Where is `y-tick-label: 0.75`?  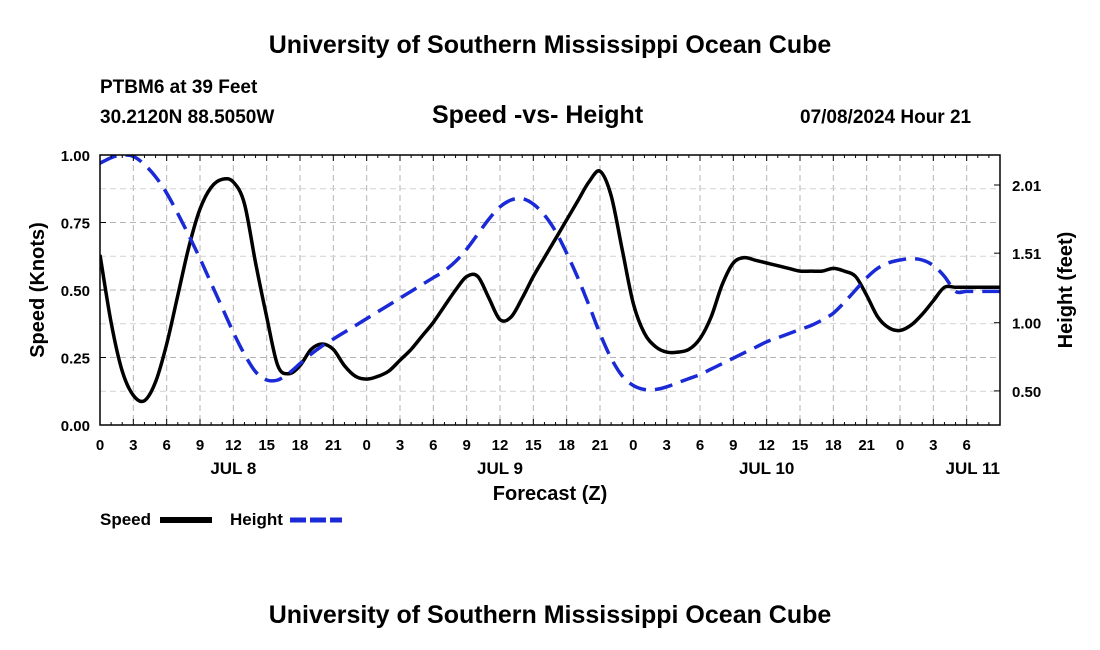 y-tick-label: 0.75 is located at coordinates (75, 224).